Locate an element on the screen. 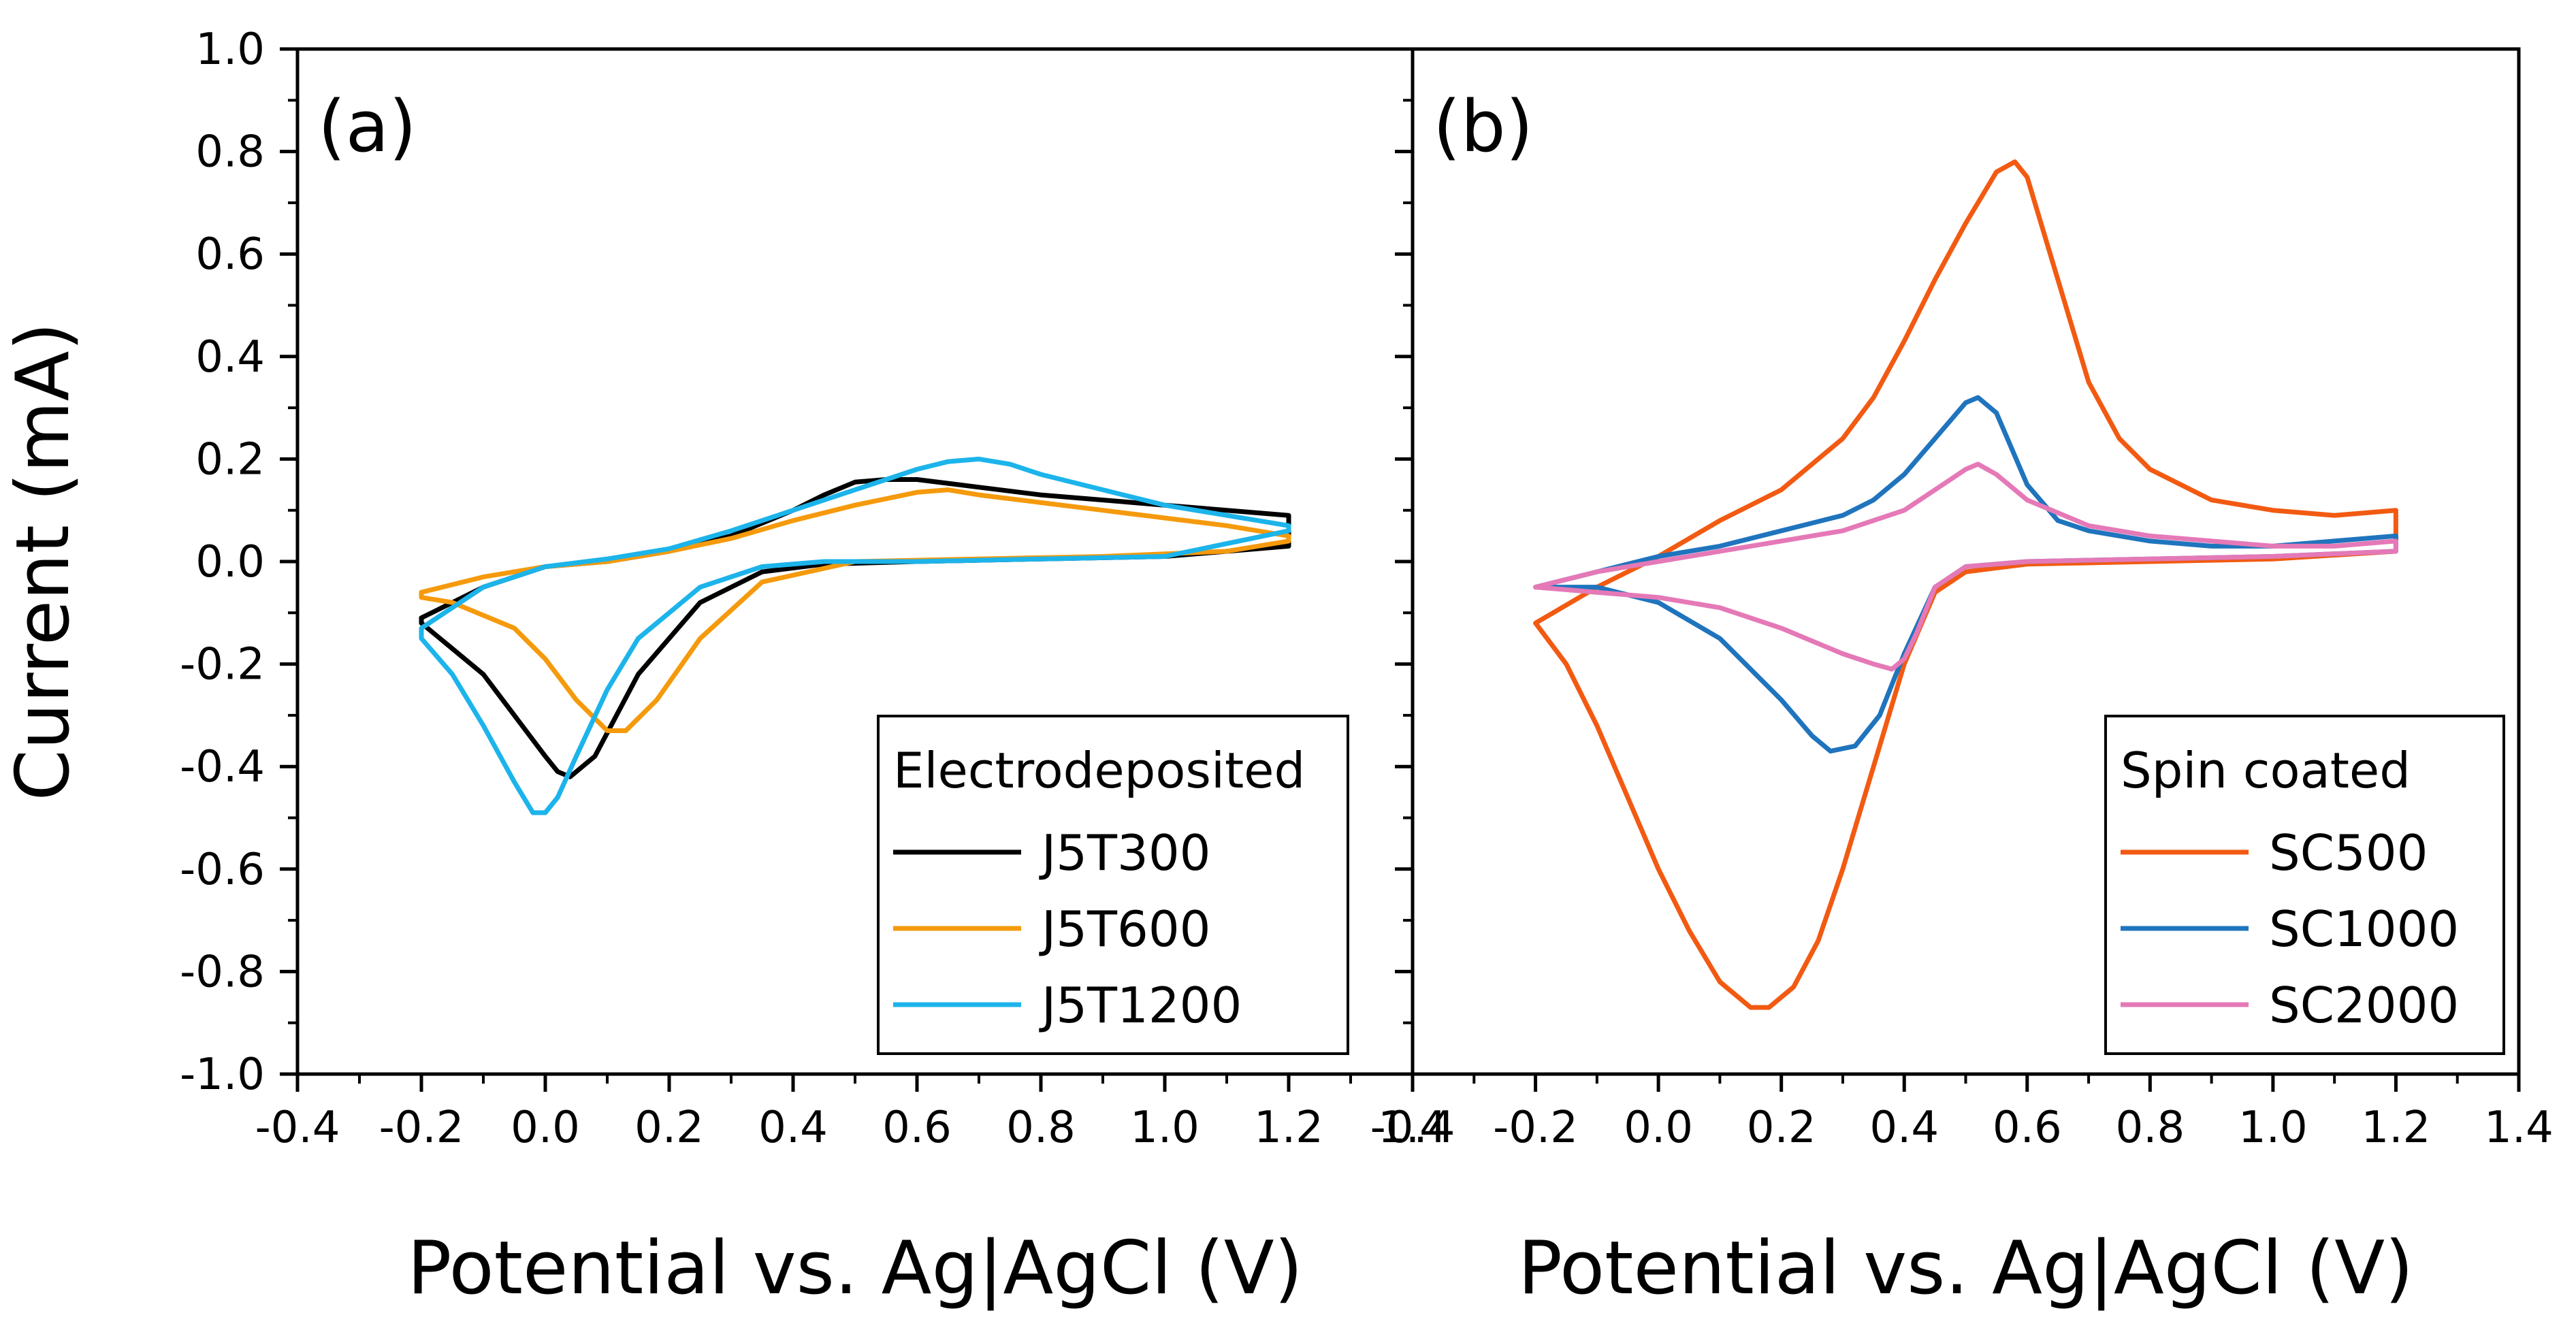 This screenshot has width=2576, height=1330. legend-title: Spin coated is located at coordinates (2266, 770).